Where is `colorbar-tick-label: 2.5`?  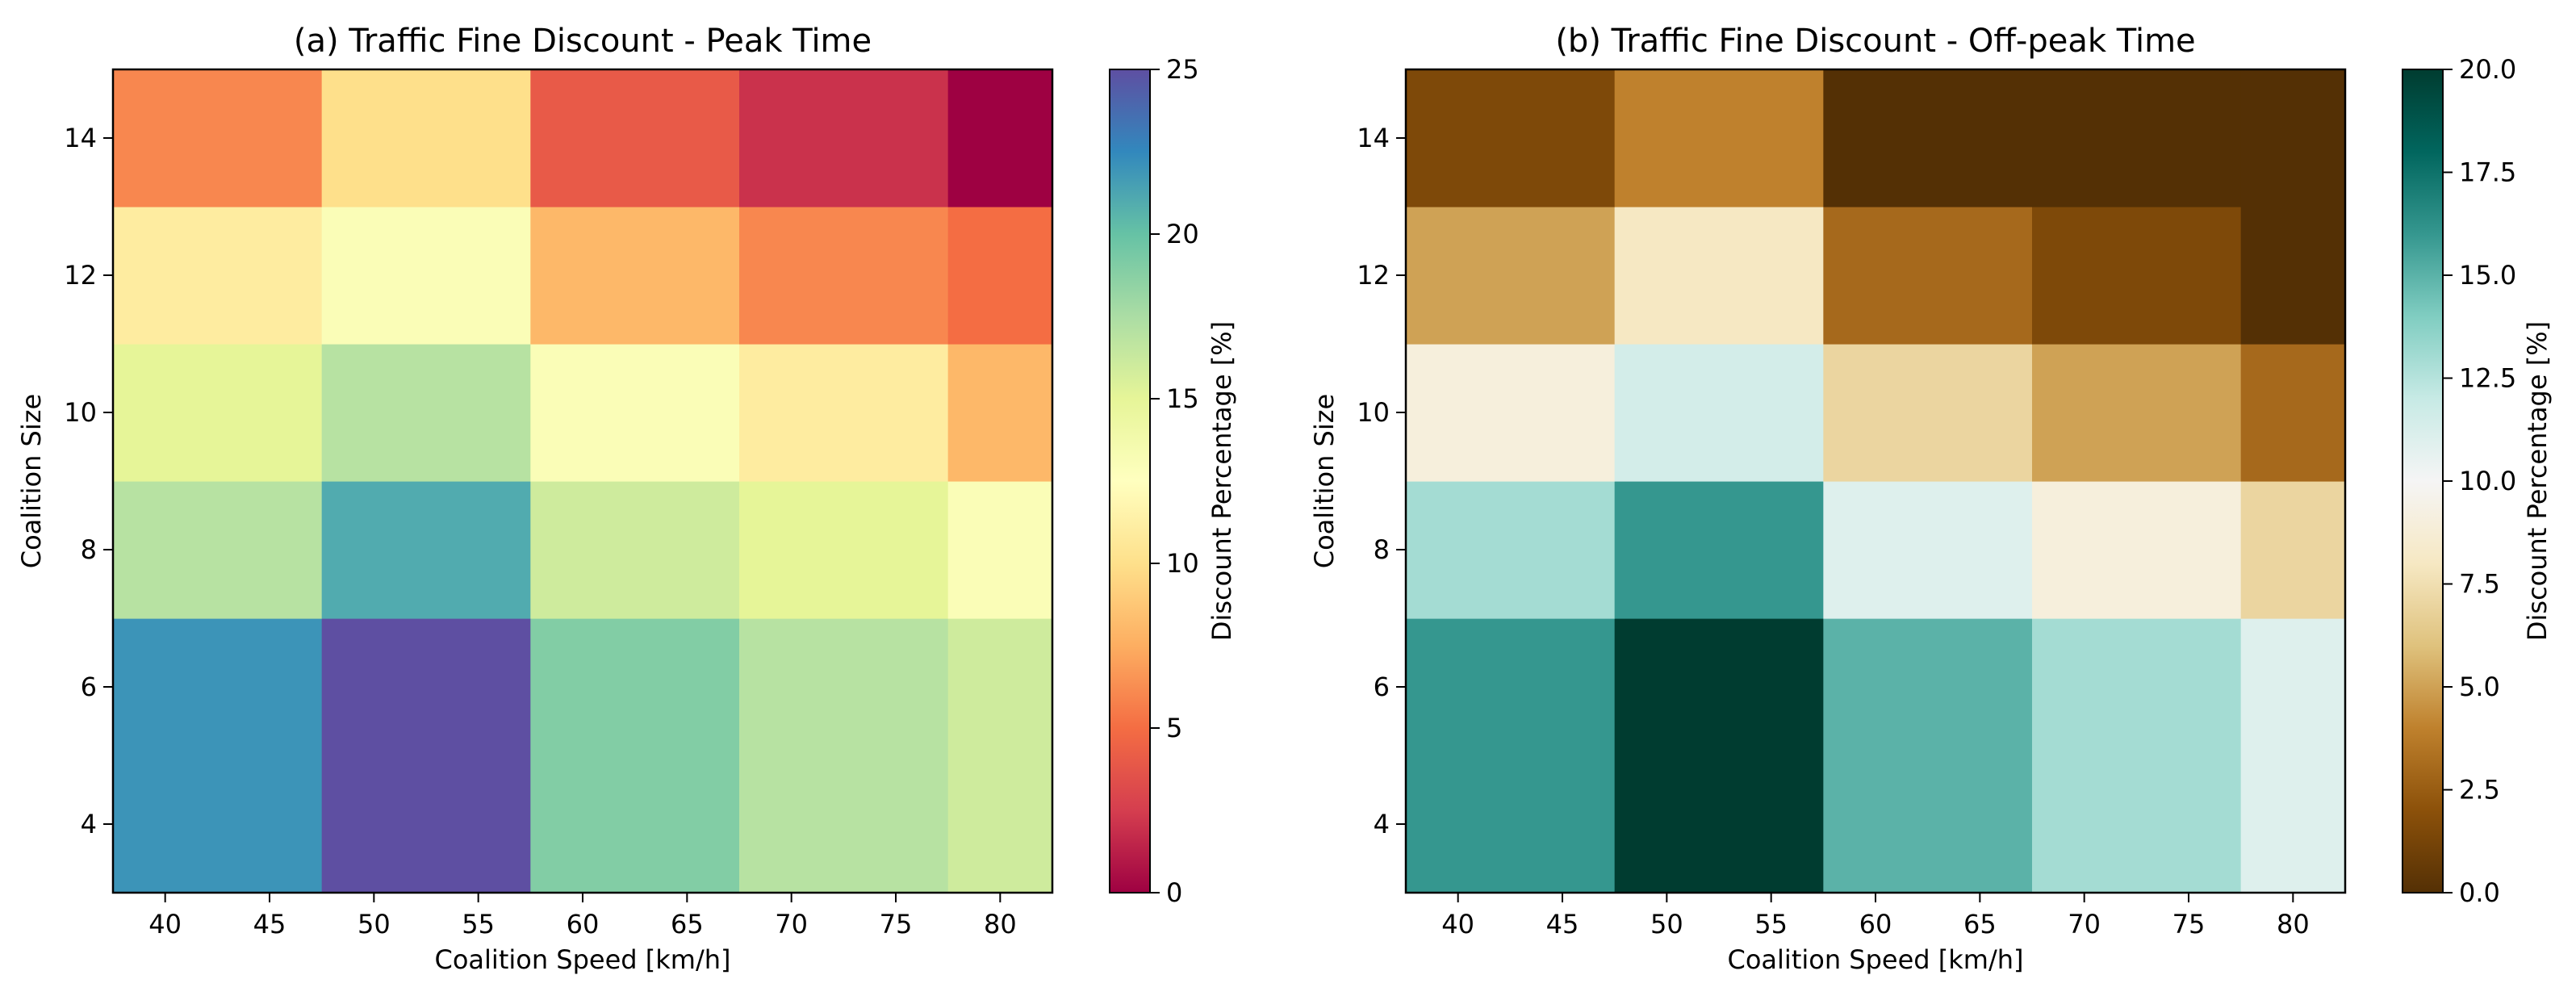
colorbar-tick-label: 2.5 is located at coordinates (2479, 791).